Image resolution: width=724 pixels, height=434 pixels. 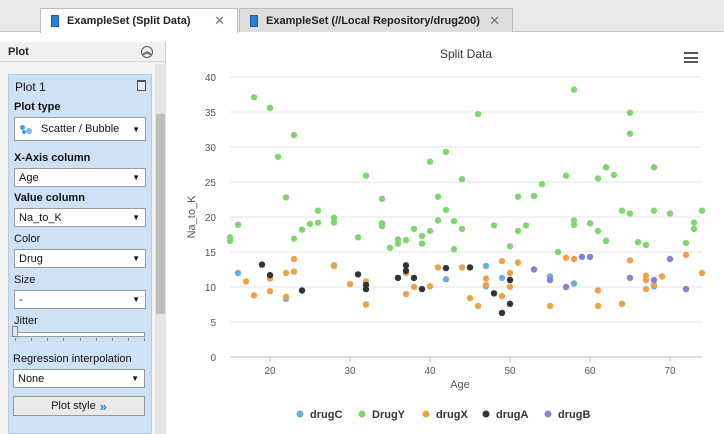 I want to click on x-tick-label: 60, so click(x=590, y=371).